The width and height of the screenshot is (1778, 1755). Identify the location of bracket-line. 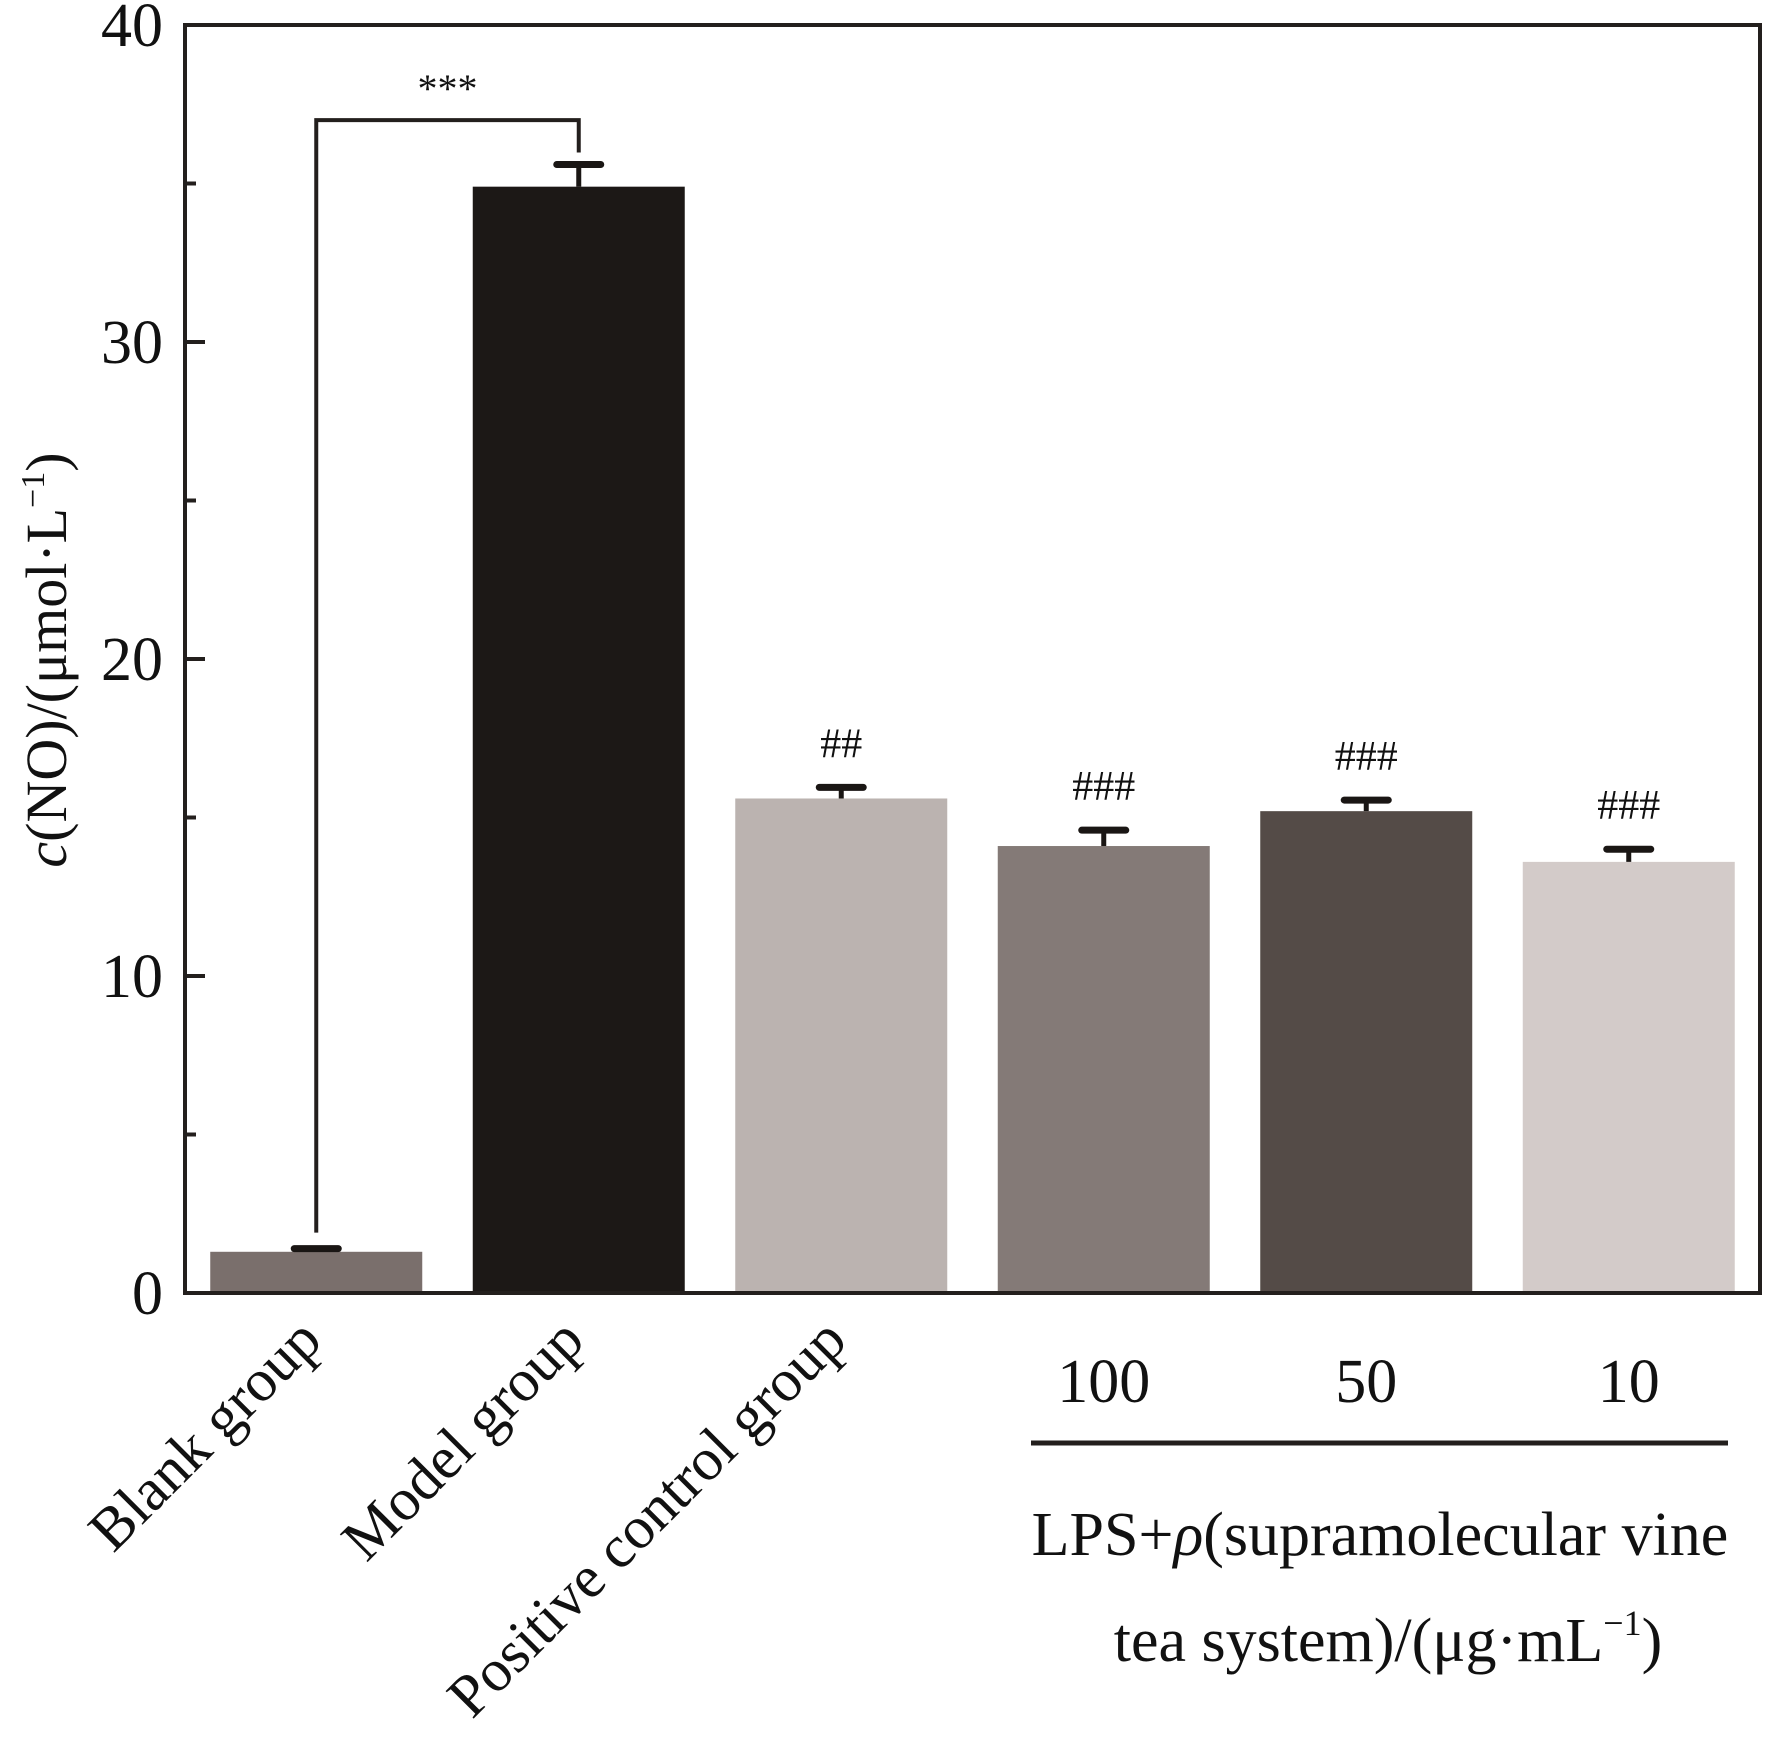
(447, 675).